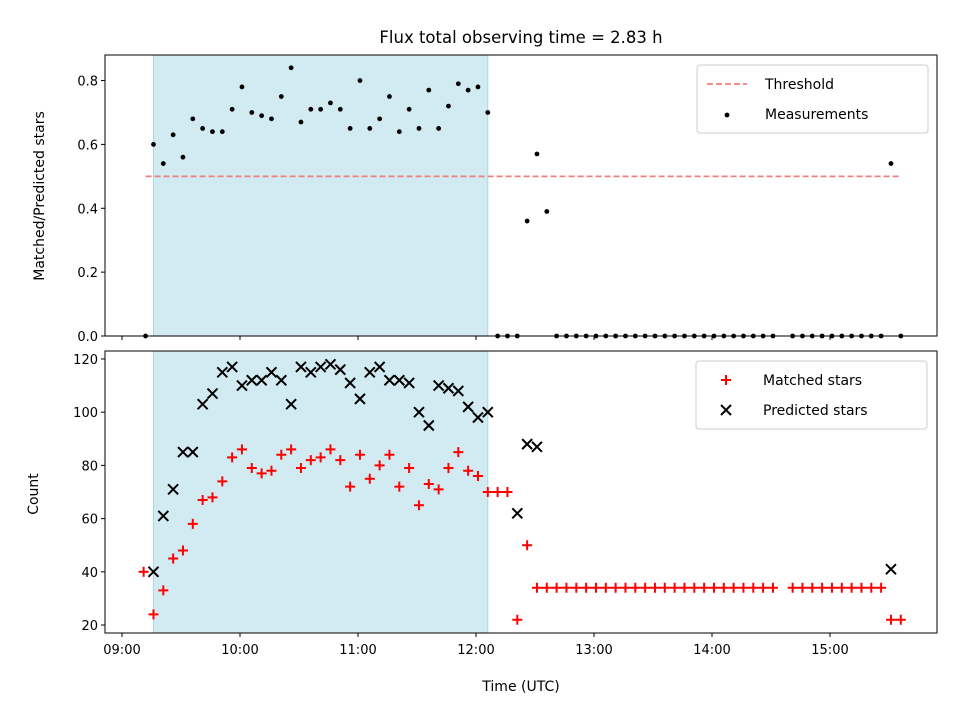 Image resolution: width=960 pixels, height=720 pixels. Describe the element at coordinates (121, 650) in the screenshot. I see `x-tick-label: 09:00` at that location.